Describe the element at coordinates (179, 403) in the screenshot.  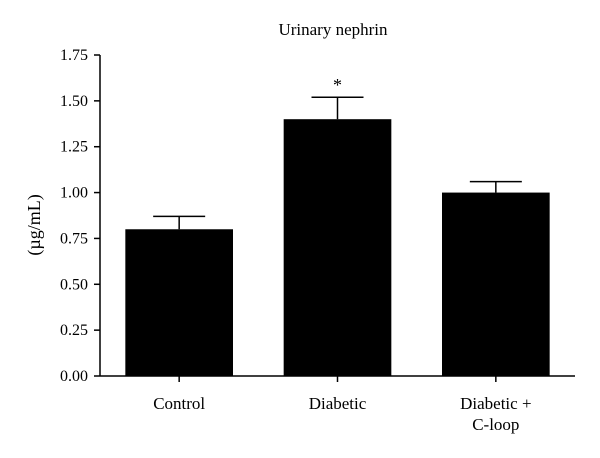
I see `x-tick-label: Control` at that location.